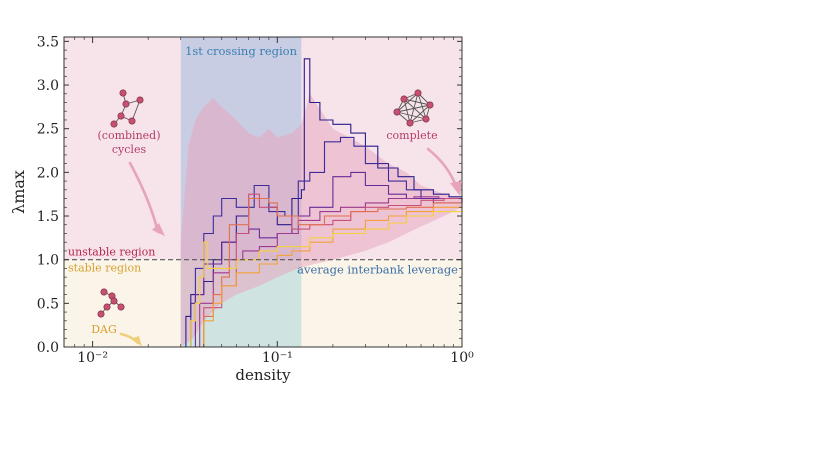  I want to click on dag-graph-icon, so click(111, 303).